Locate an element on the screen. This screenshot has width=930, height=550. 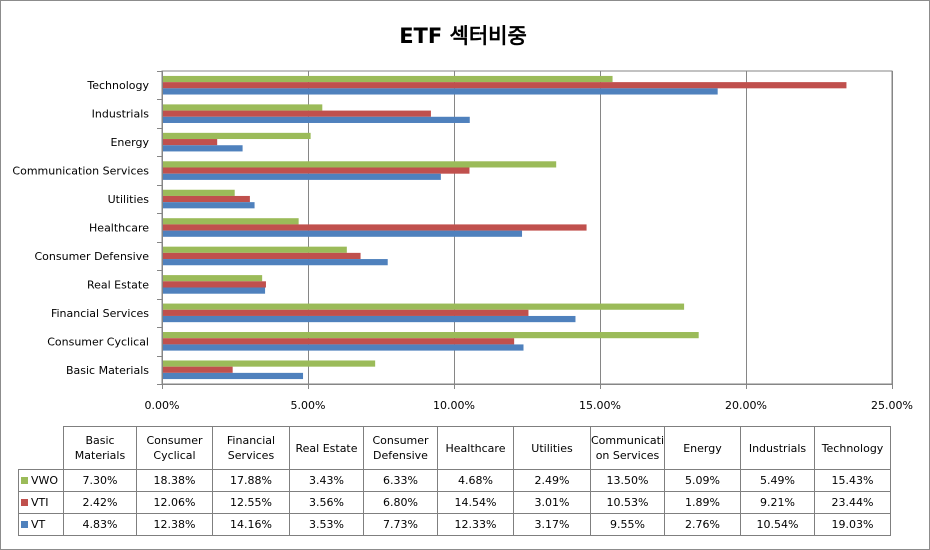
table-header-consumer-defensive: Consumer Defensive is located at coordinates (400, 448).